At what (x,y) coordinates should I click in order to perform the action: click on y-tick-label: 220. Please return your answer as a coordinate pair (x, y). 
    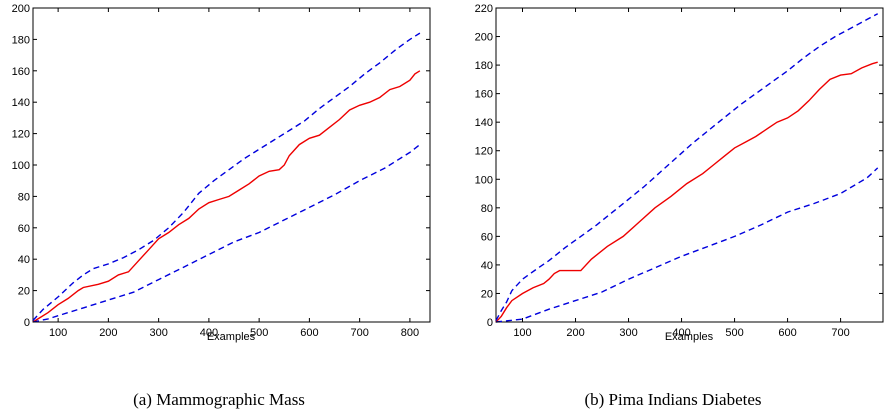
    Looking at the image, I should click on (484, 9).